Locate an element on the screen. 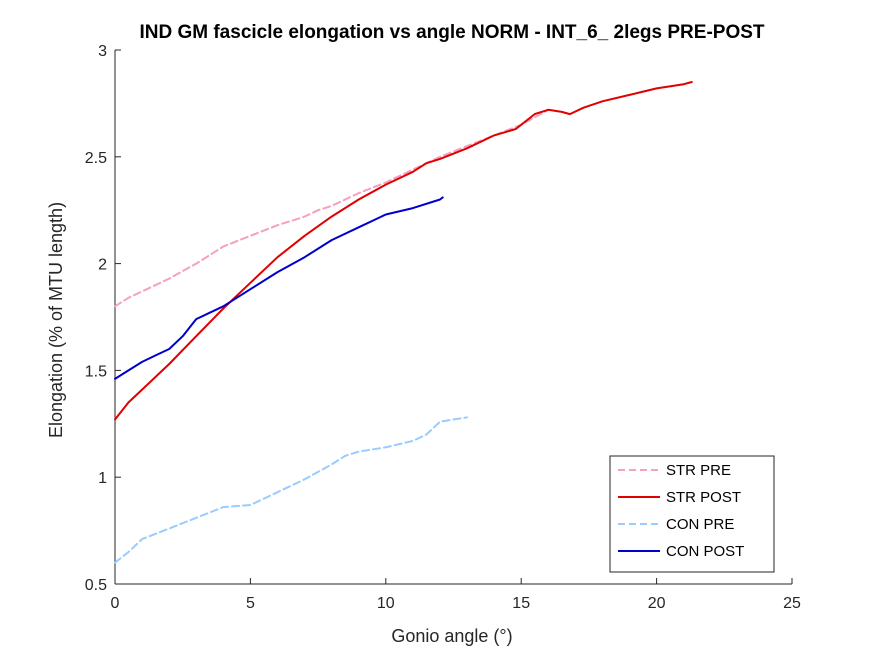 This screenshot has width=875, height=656. legend-box is located at coordinates (692, 514).